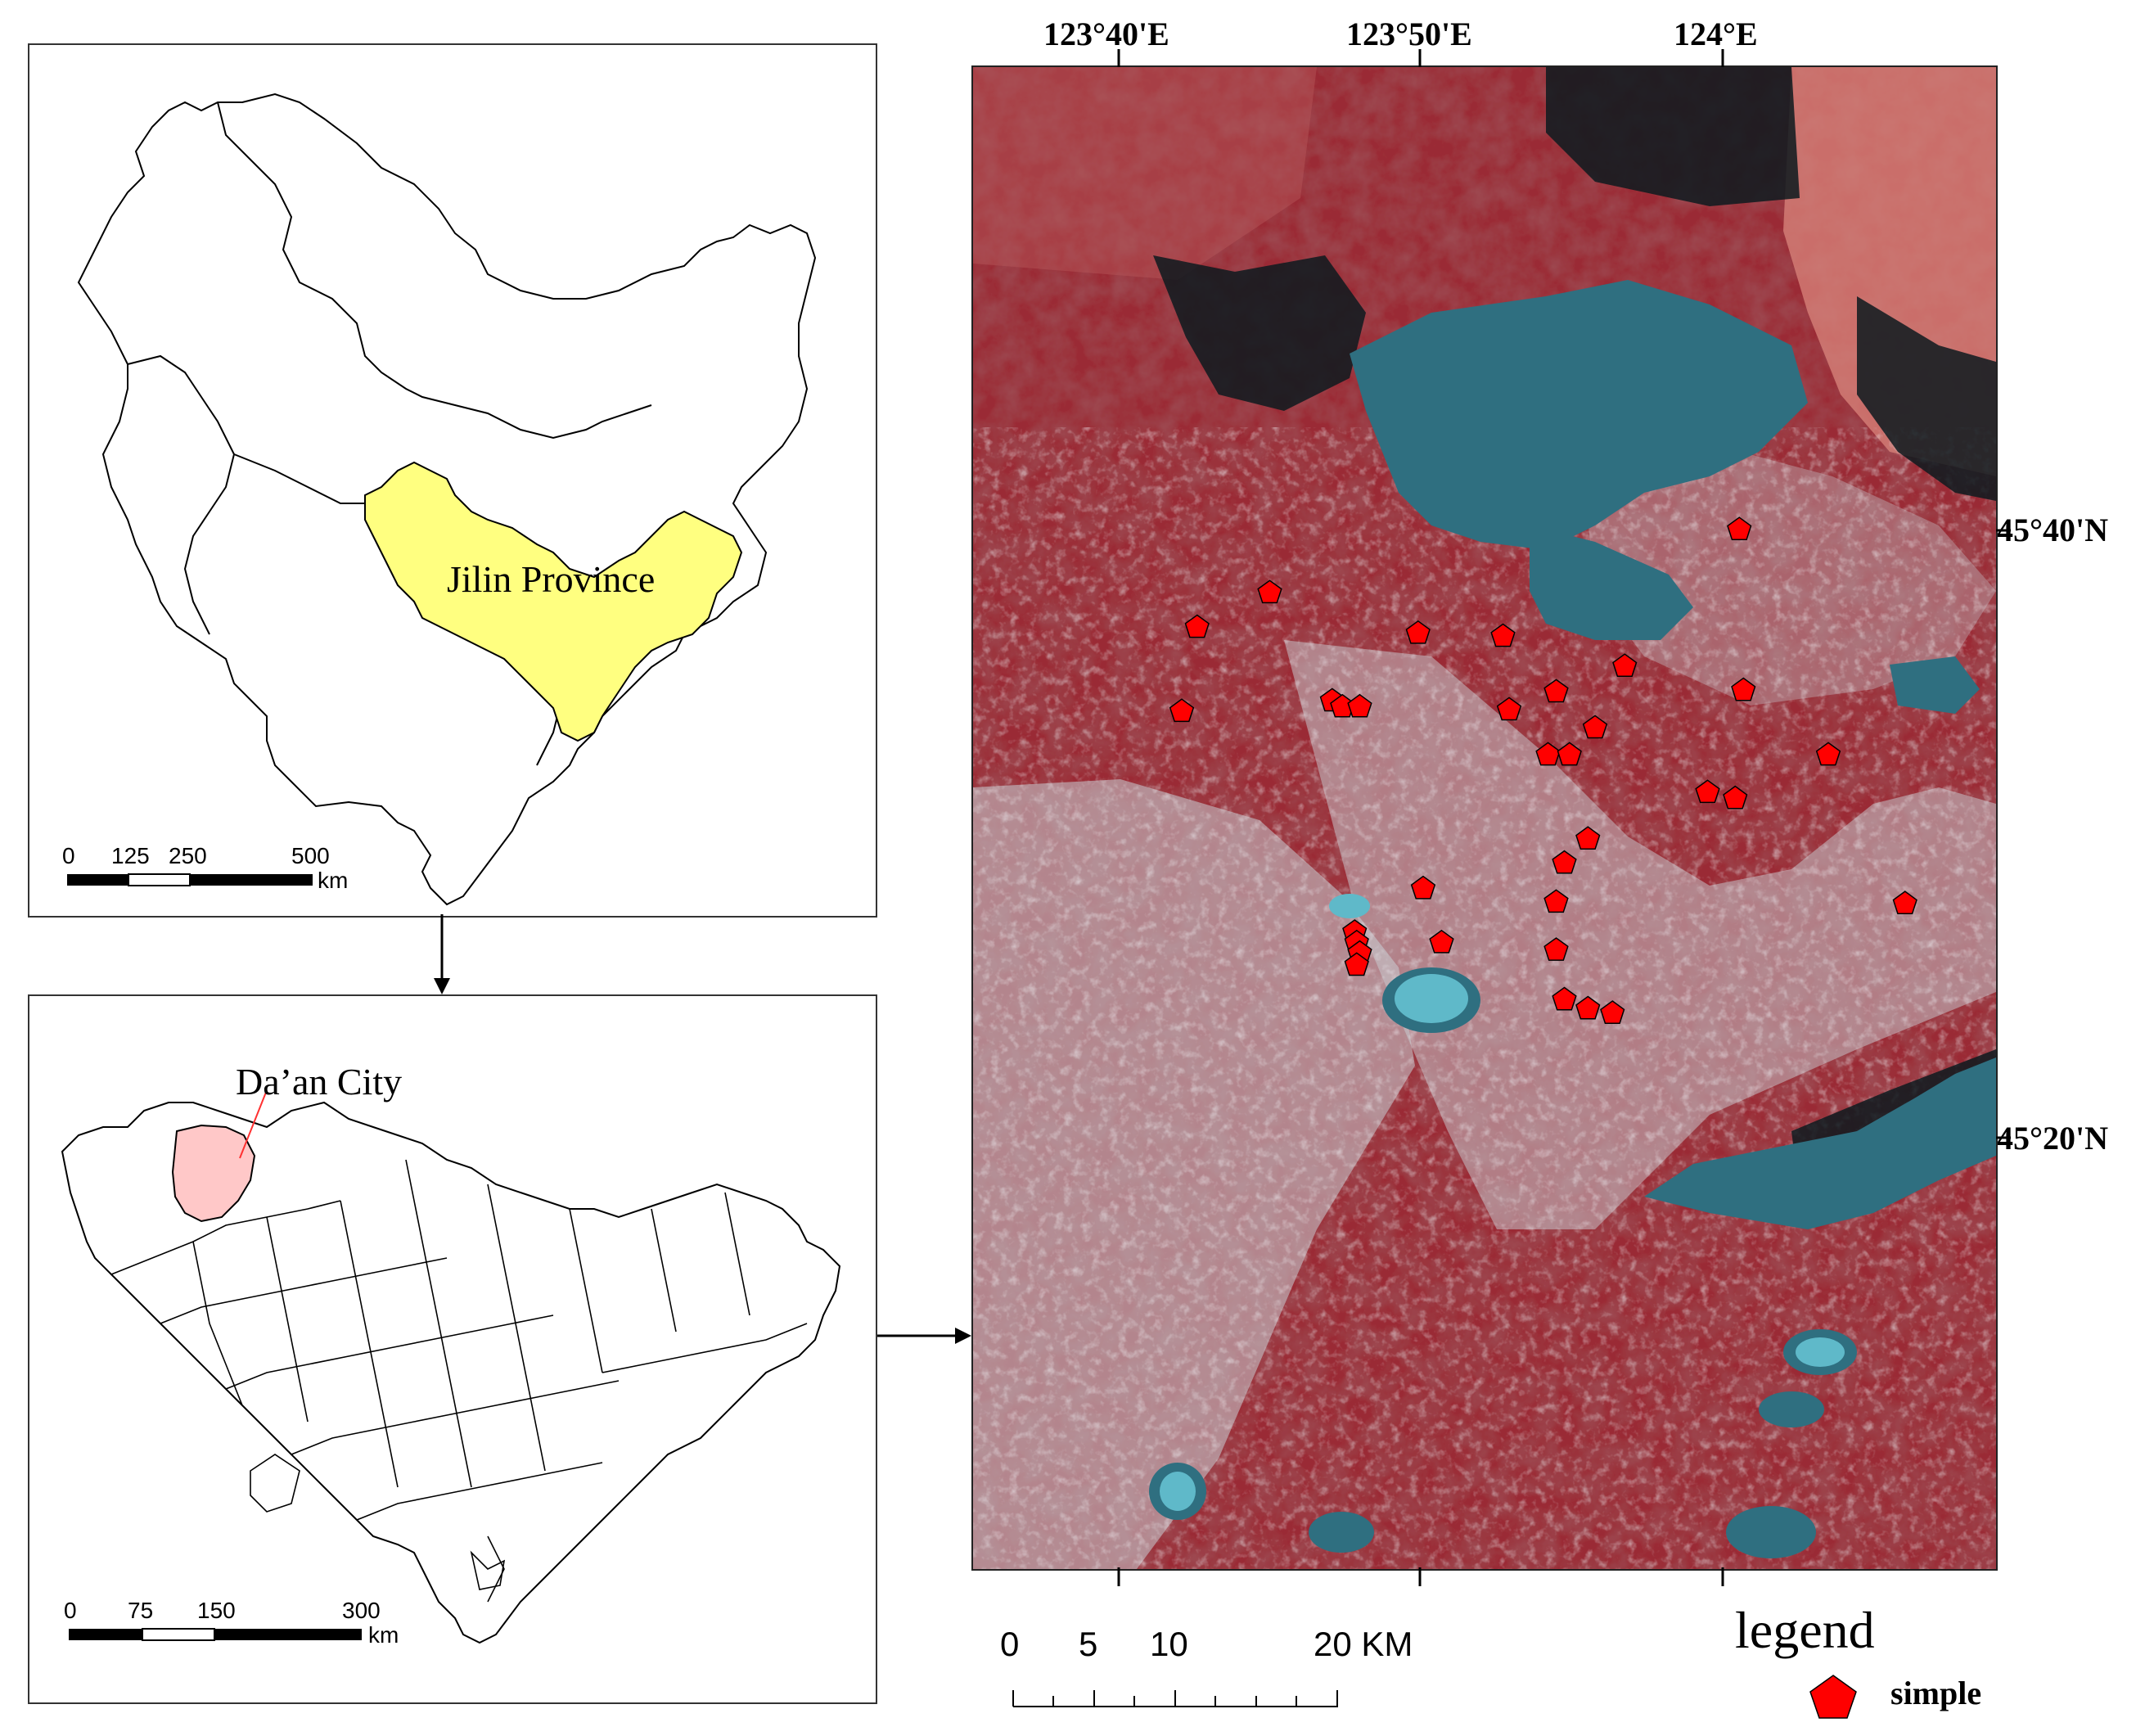  Describe the element at coordinates (1175, 1698) in the screenshot. I see `satellite-scale-bar` at that location.